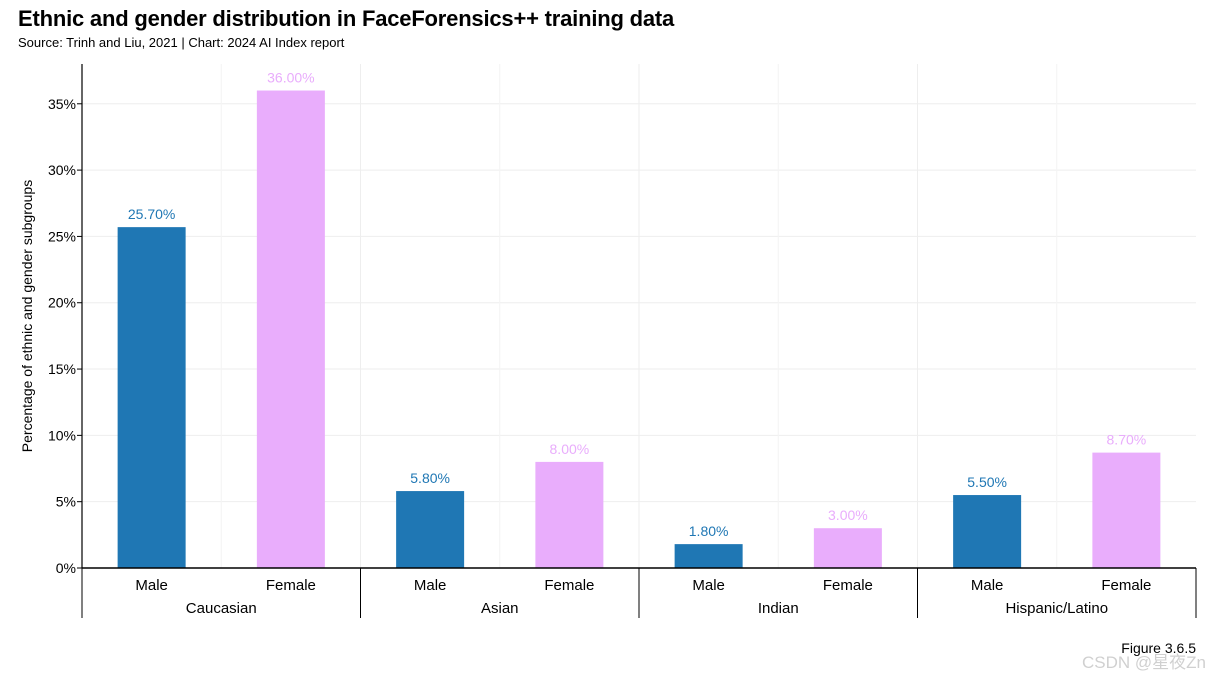 The width and height of the screenshot is (1212, 677). Describe the element at coordinates (847, 548) in the screenshot. I see `bar-indian-female` at that location.